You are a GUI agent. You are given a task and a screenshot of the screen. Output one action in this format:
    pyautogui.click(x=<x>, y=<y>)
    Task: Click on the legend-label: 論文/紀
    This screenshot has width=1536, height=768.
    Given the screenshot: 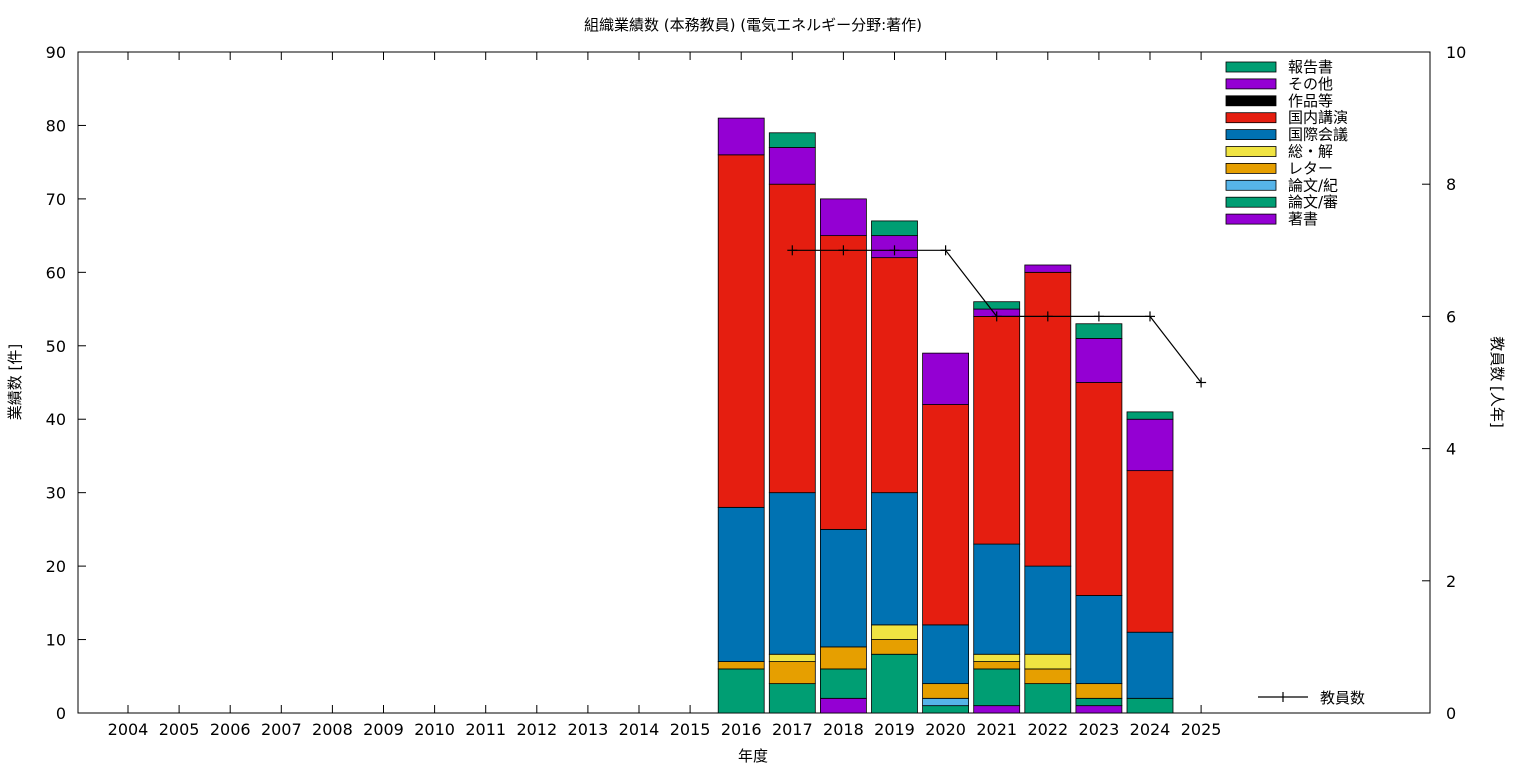 What is the action you would take?
    pyautogui.click(x=1313, y=185)
    